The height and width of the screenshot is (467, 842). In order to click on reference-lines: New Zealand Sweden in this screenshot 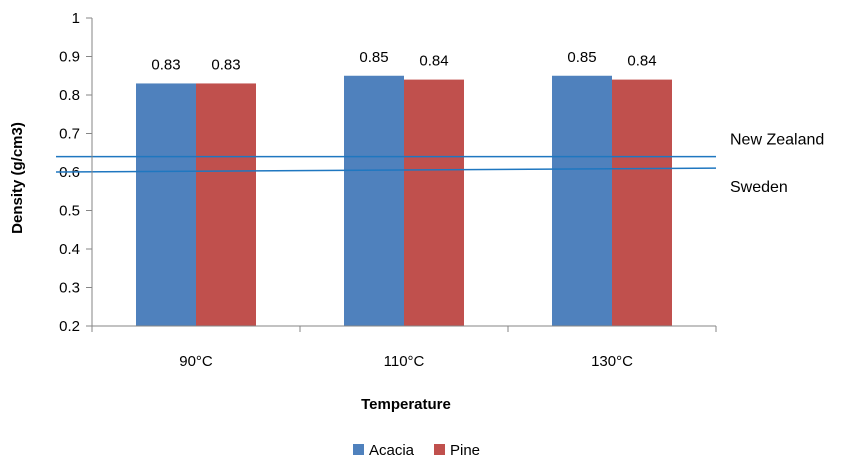, I will do `click(439, 164)`.